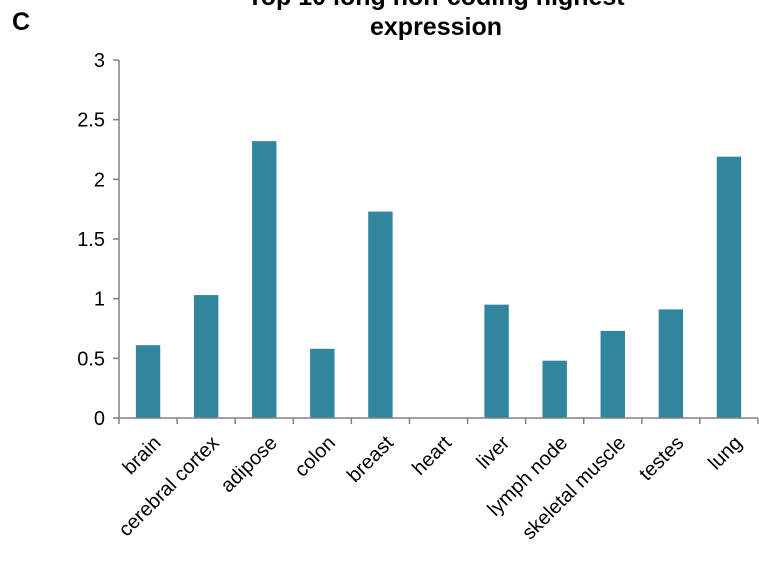 The width and height of the screenshot is (759, 586). What do you see at coordinates (574, 488) in the screenshot?
I see `x-tick-label: skeletal muscle` at bounding box center [574, 488].